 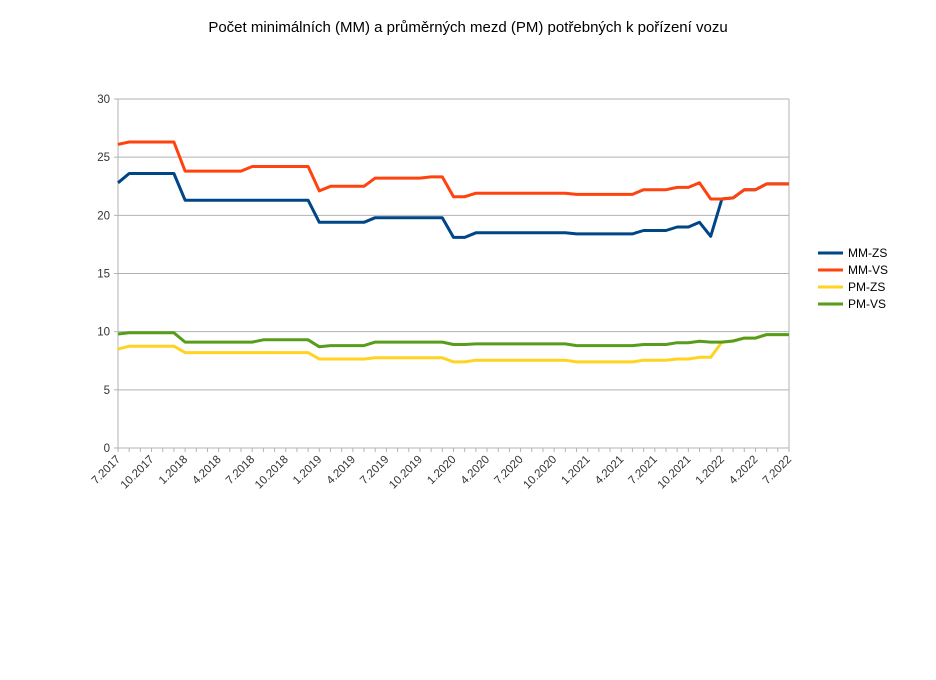 I want to click on x-tick-label: 10.2020, so click(x=540, y=473).